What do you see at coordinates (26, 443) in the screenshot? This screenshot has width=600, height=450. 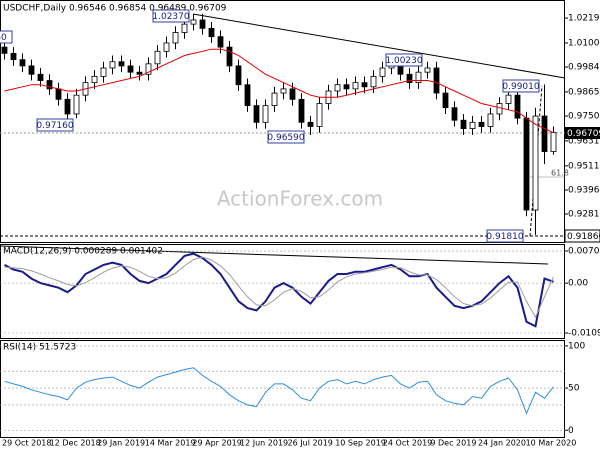 I see `x-tick-label: 29 Oct 2018` at bounding box center [26, 443].